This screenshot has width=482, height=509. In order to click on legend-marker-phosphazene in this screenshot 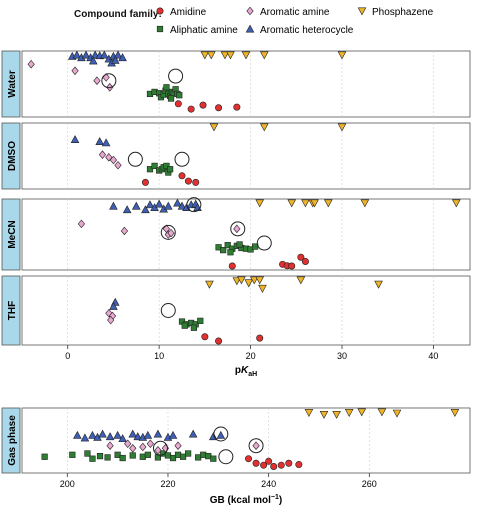, I will do `click(362, 11)`.